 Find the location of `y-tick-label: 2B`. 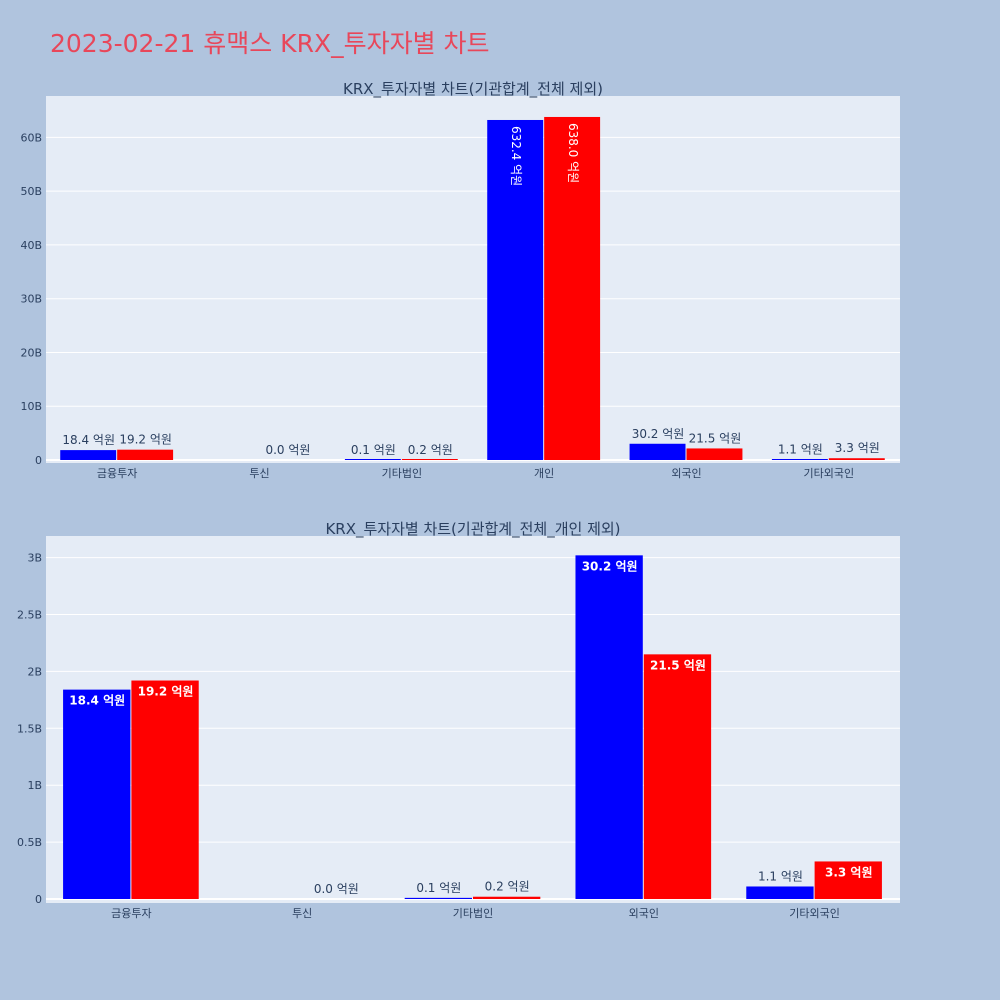

y-tick-label: 2B is located at coordinates (34, 671).